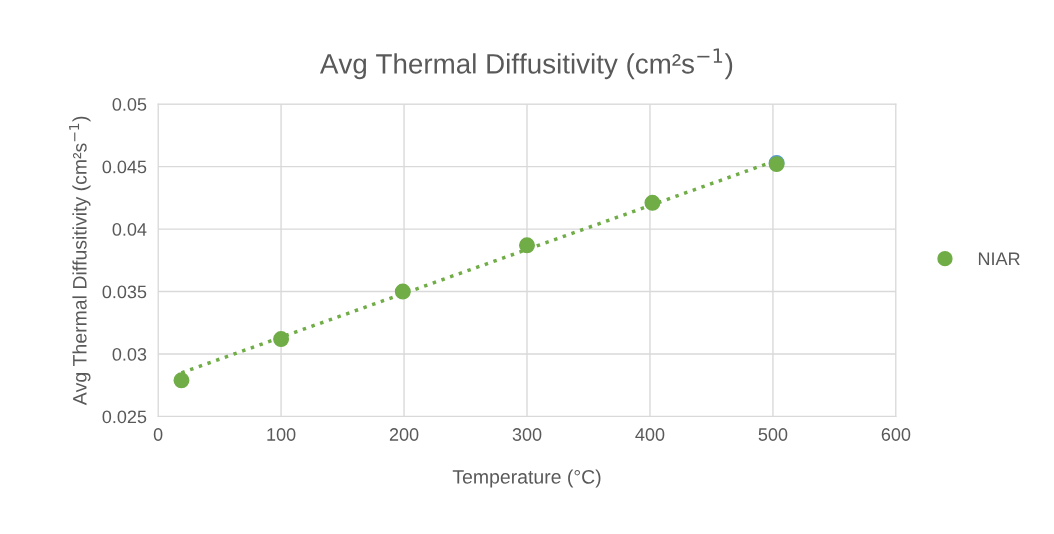  What do you see at coordinates (650, 434) in the screenshot?
I see `x-tick-label: 400` at bounding box center [650, 434].